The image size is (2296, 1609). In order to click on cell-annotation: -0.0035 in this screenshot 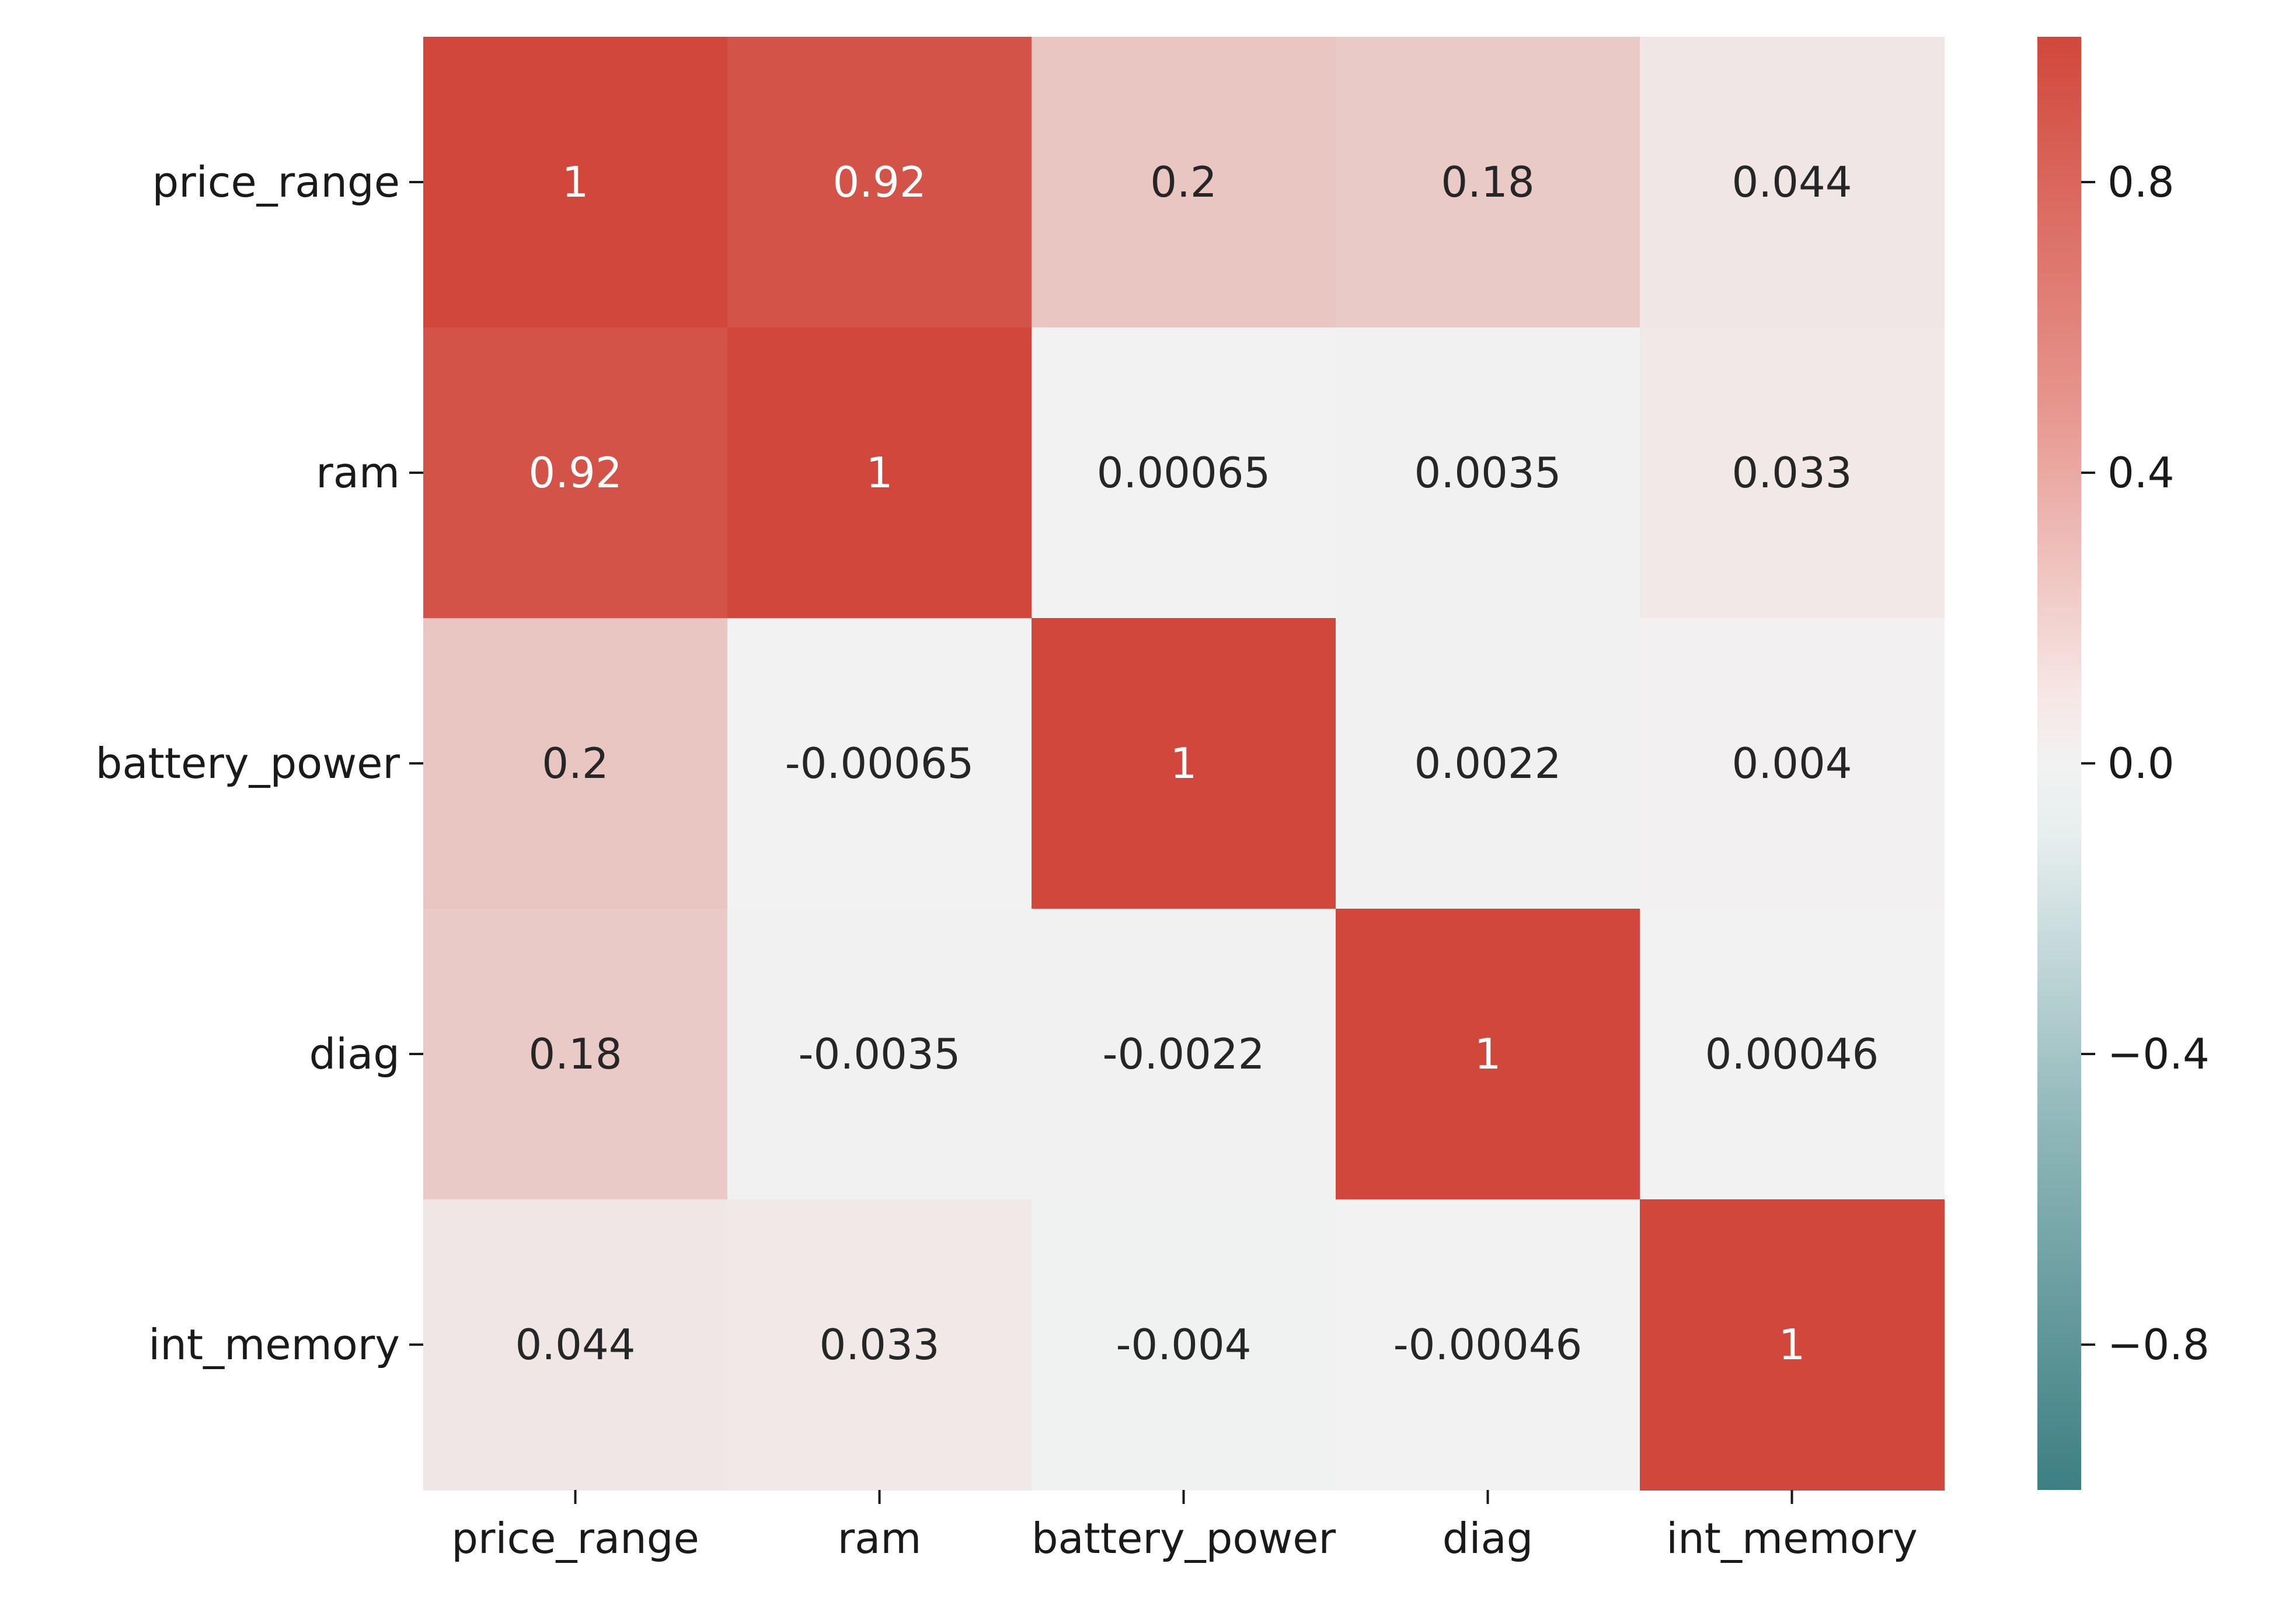, I will do `click(880, 1054)`.